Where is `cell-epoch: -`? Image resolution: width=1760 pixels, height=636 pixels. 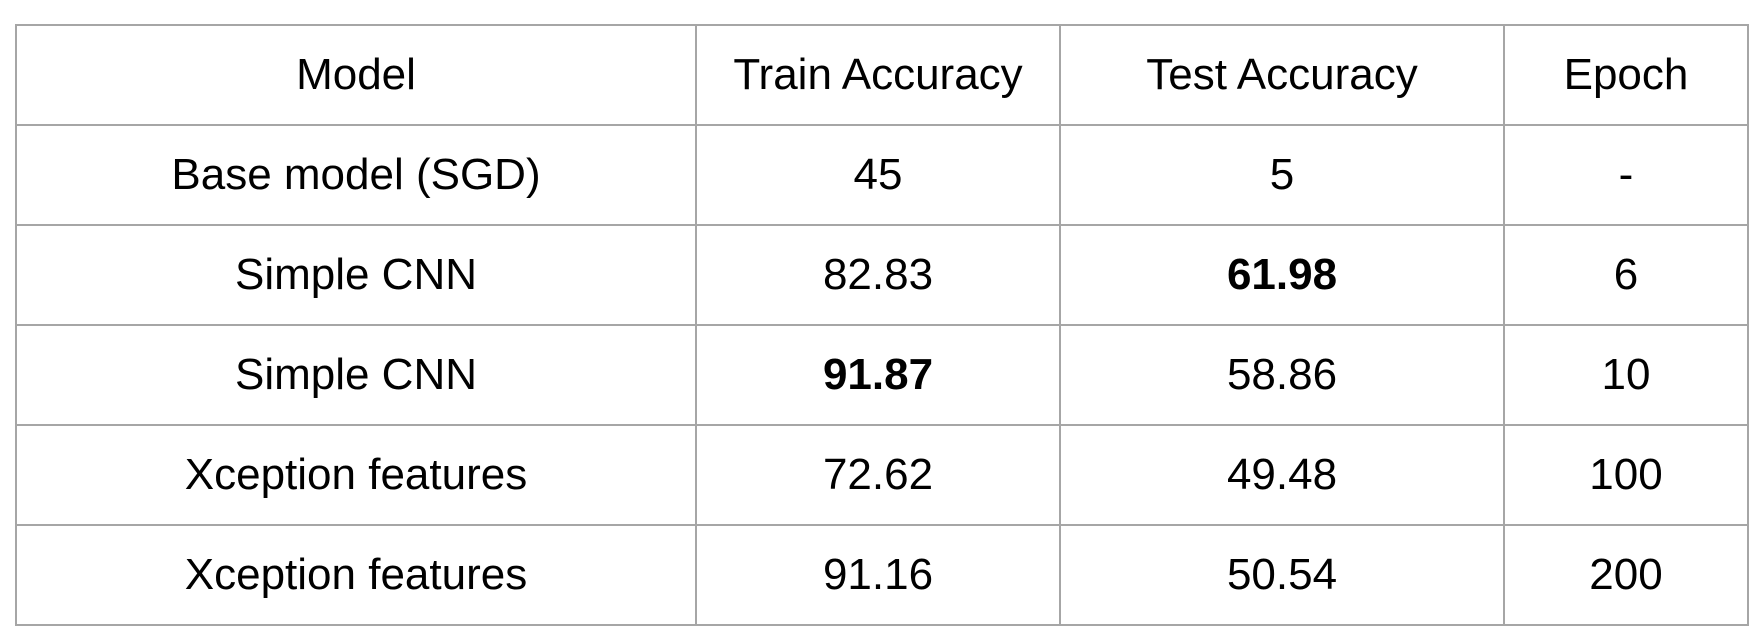 cell-epoch: - is located at coordinates (1626, 175).